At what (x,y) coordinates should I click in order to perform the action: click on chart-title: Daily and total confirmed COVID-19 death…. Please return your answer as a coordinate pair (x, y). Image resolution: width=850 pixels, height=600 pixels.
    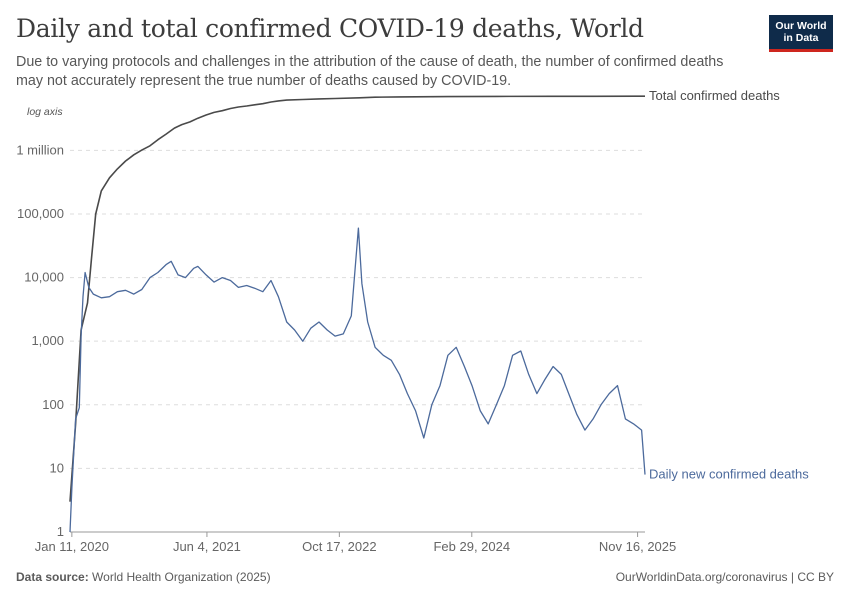
    Looking at the image, I should click on (330, 28).